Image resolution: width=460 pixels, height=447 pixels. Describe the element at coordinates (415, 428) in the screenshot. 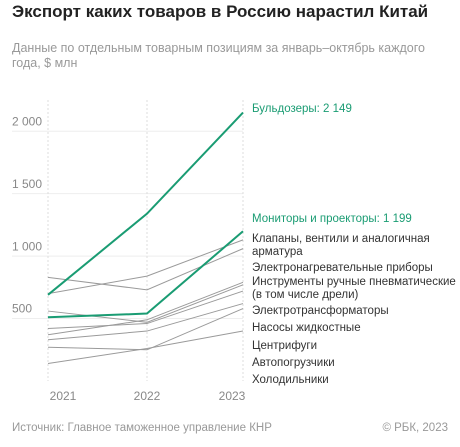

I see `credit: © РБК, 2023` at that location.